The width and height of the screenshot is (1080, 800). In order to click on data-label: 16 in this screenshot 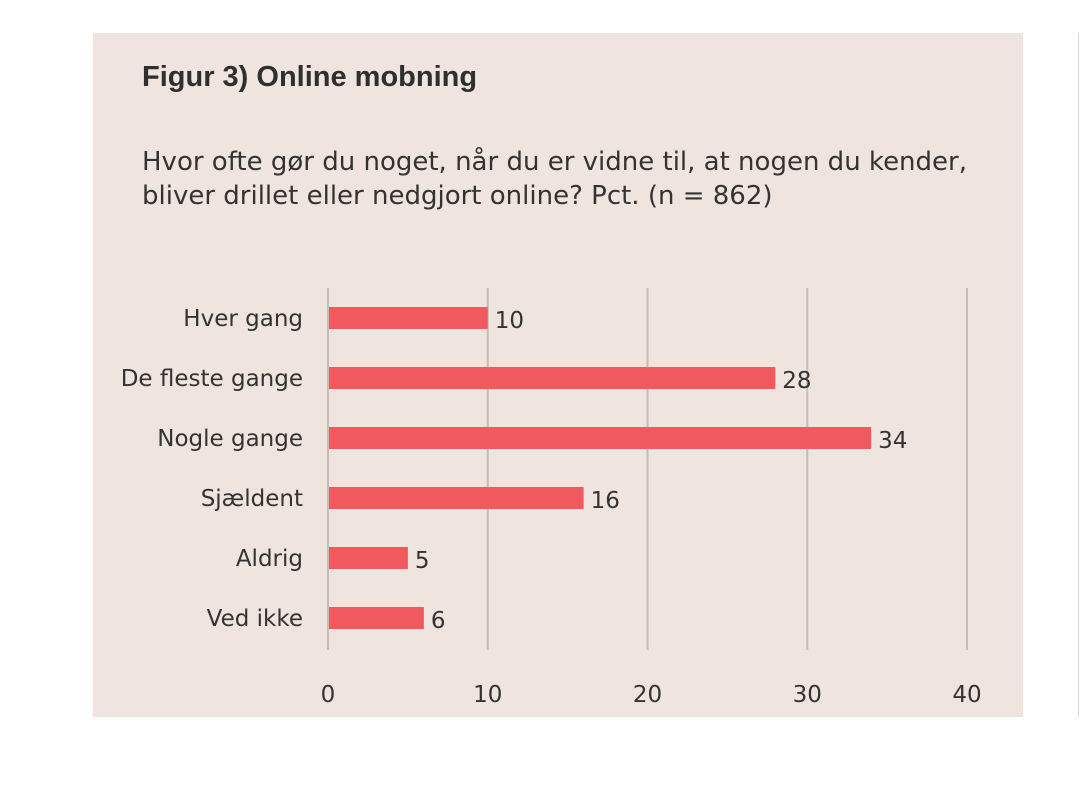, I will do `click(605, 501)`.